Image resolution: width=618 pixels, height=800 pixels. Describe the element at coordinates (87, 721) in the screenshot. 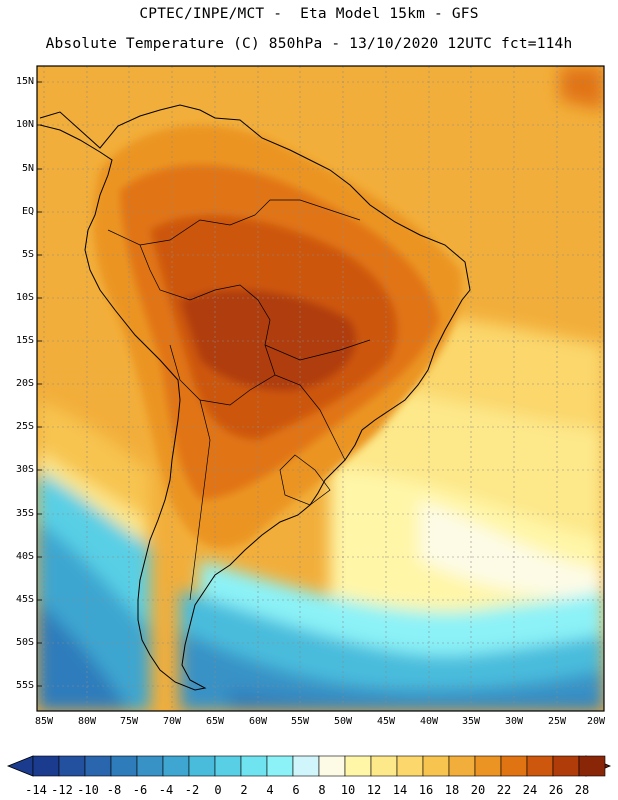

I see `lon-label: 80W` at that location.